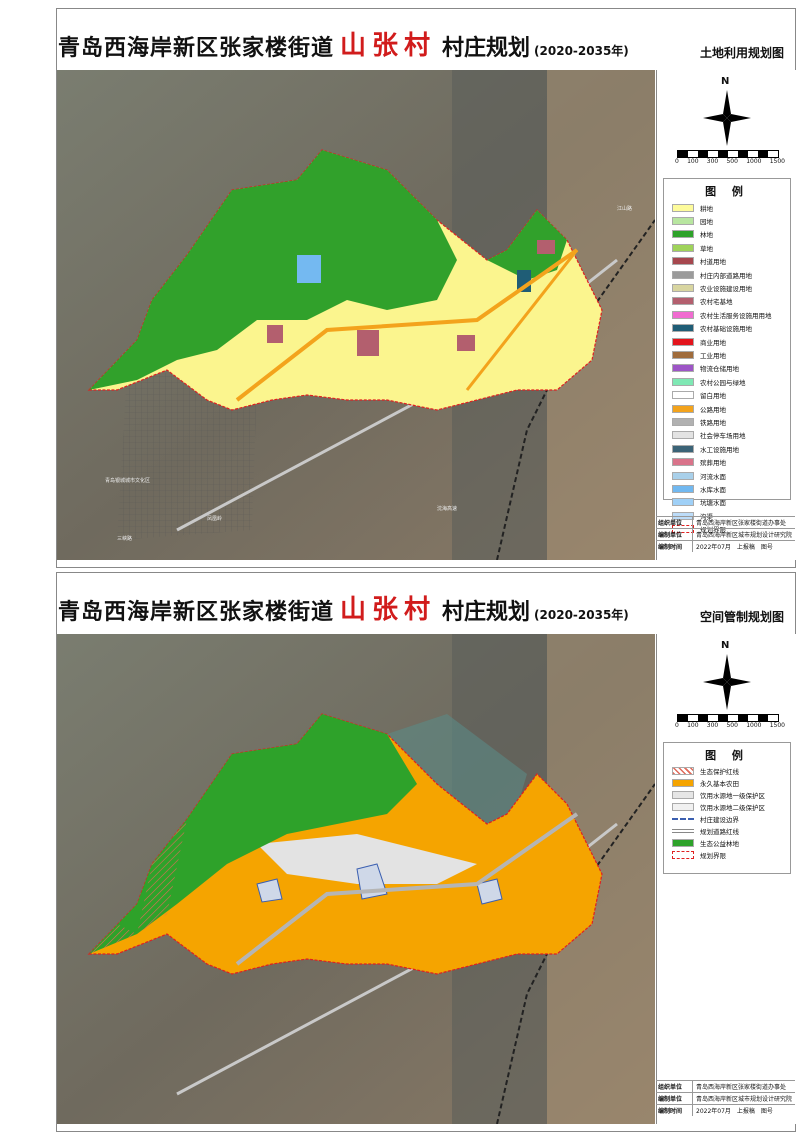 The height and width of the screenshot is (1138, 796). Describe the element at coordinates (727, 831) in the screenshot. I see `legend-item: 规划道路红线` at that location.